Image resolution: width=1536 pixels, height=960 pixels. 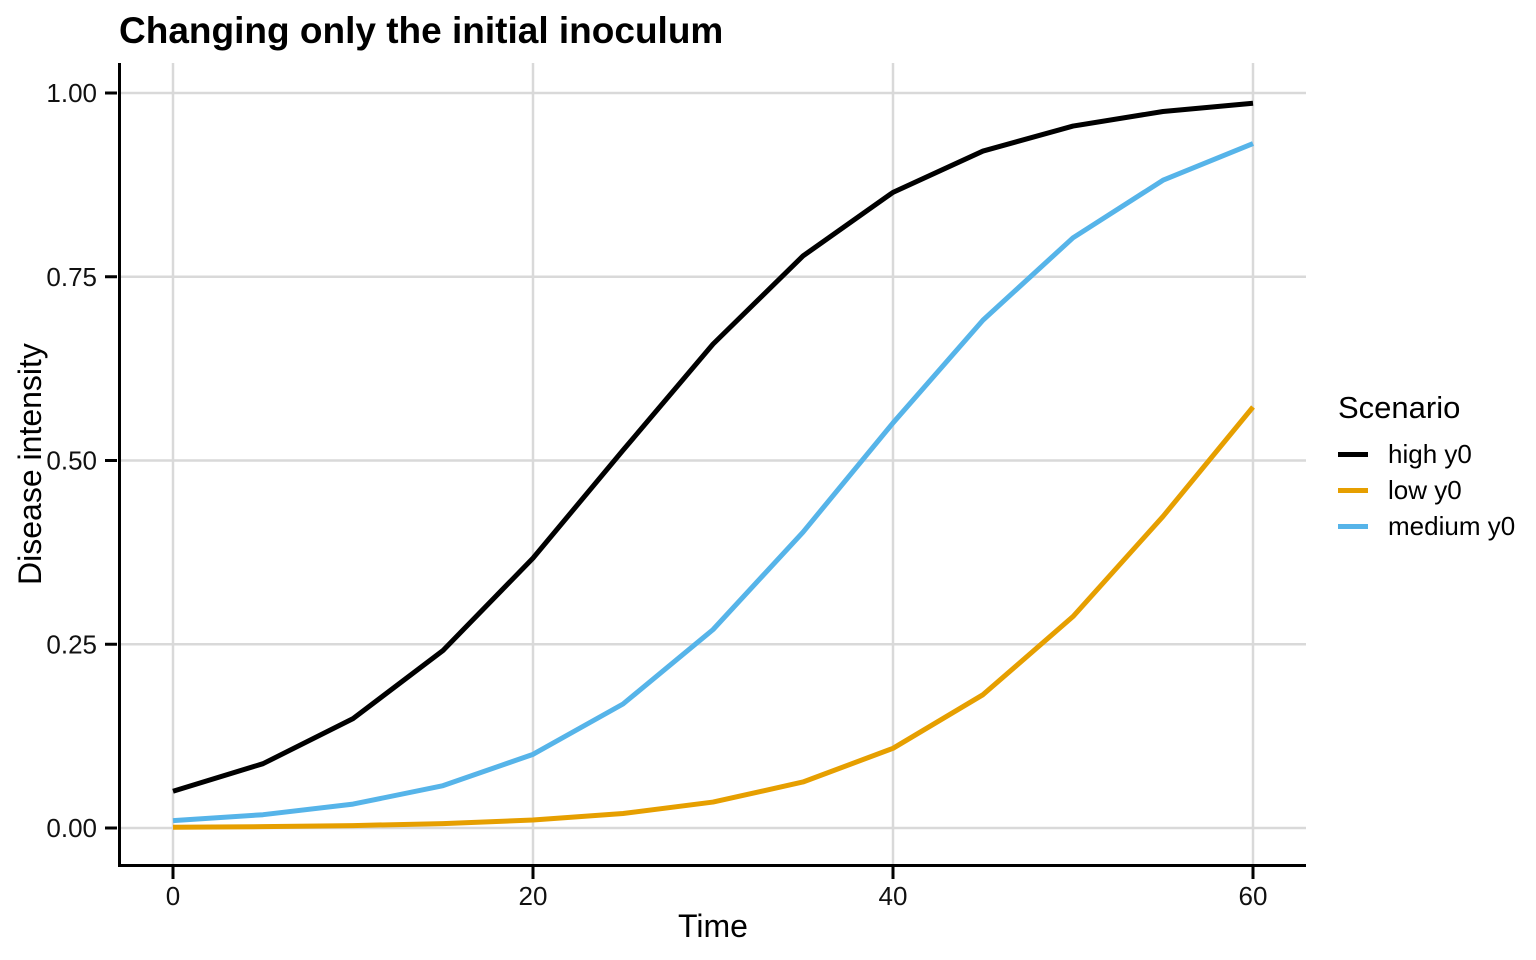 What do you see at coordinates (713, 926) in the screenshot?
I see `x-axis-title: Time` at bounding box center [713, 926].